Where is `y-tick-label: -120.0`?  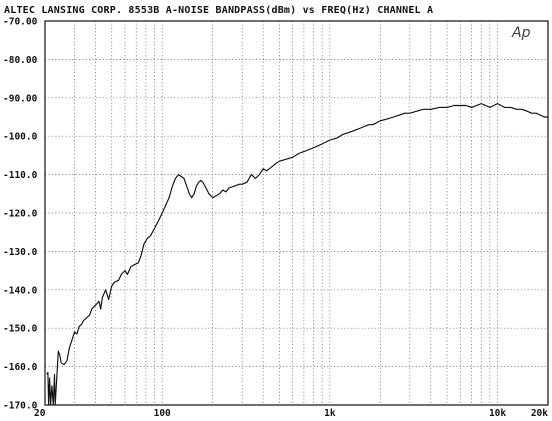 y-tick-label: -120.0 is located at coordinates (20, 214).